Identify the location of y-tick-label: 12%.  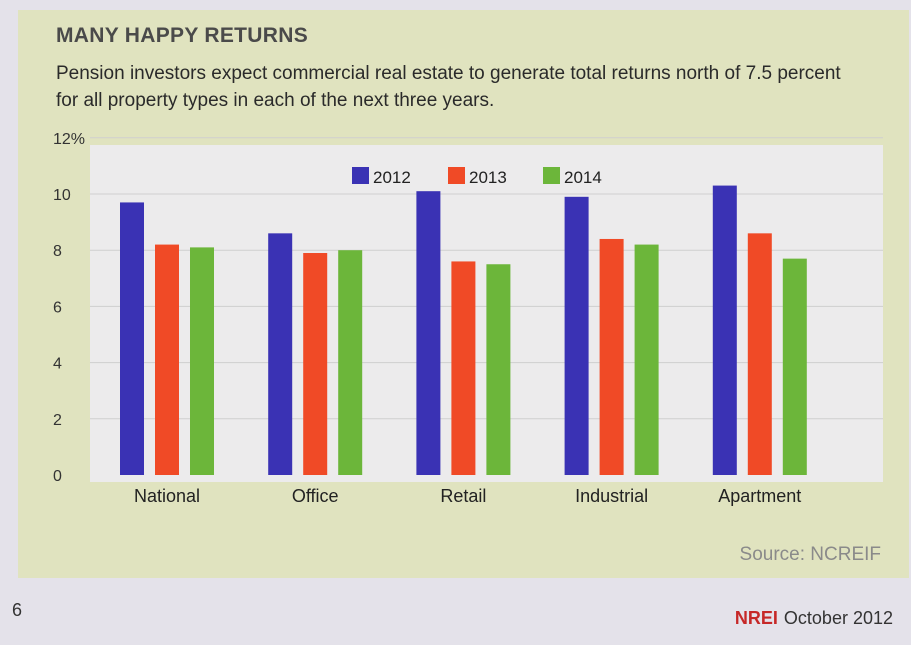
(69, 139).